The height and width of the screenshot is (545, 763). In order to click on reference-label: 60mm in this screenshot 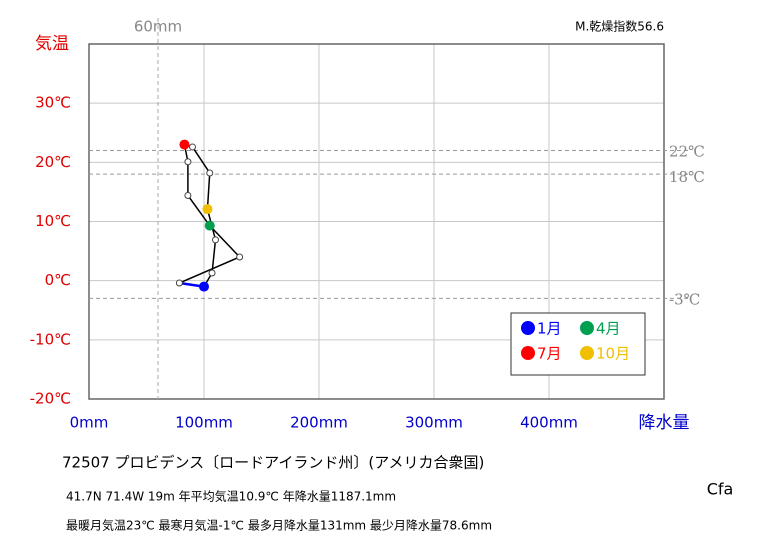, I will do `click(158, 27)`.